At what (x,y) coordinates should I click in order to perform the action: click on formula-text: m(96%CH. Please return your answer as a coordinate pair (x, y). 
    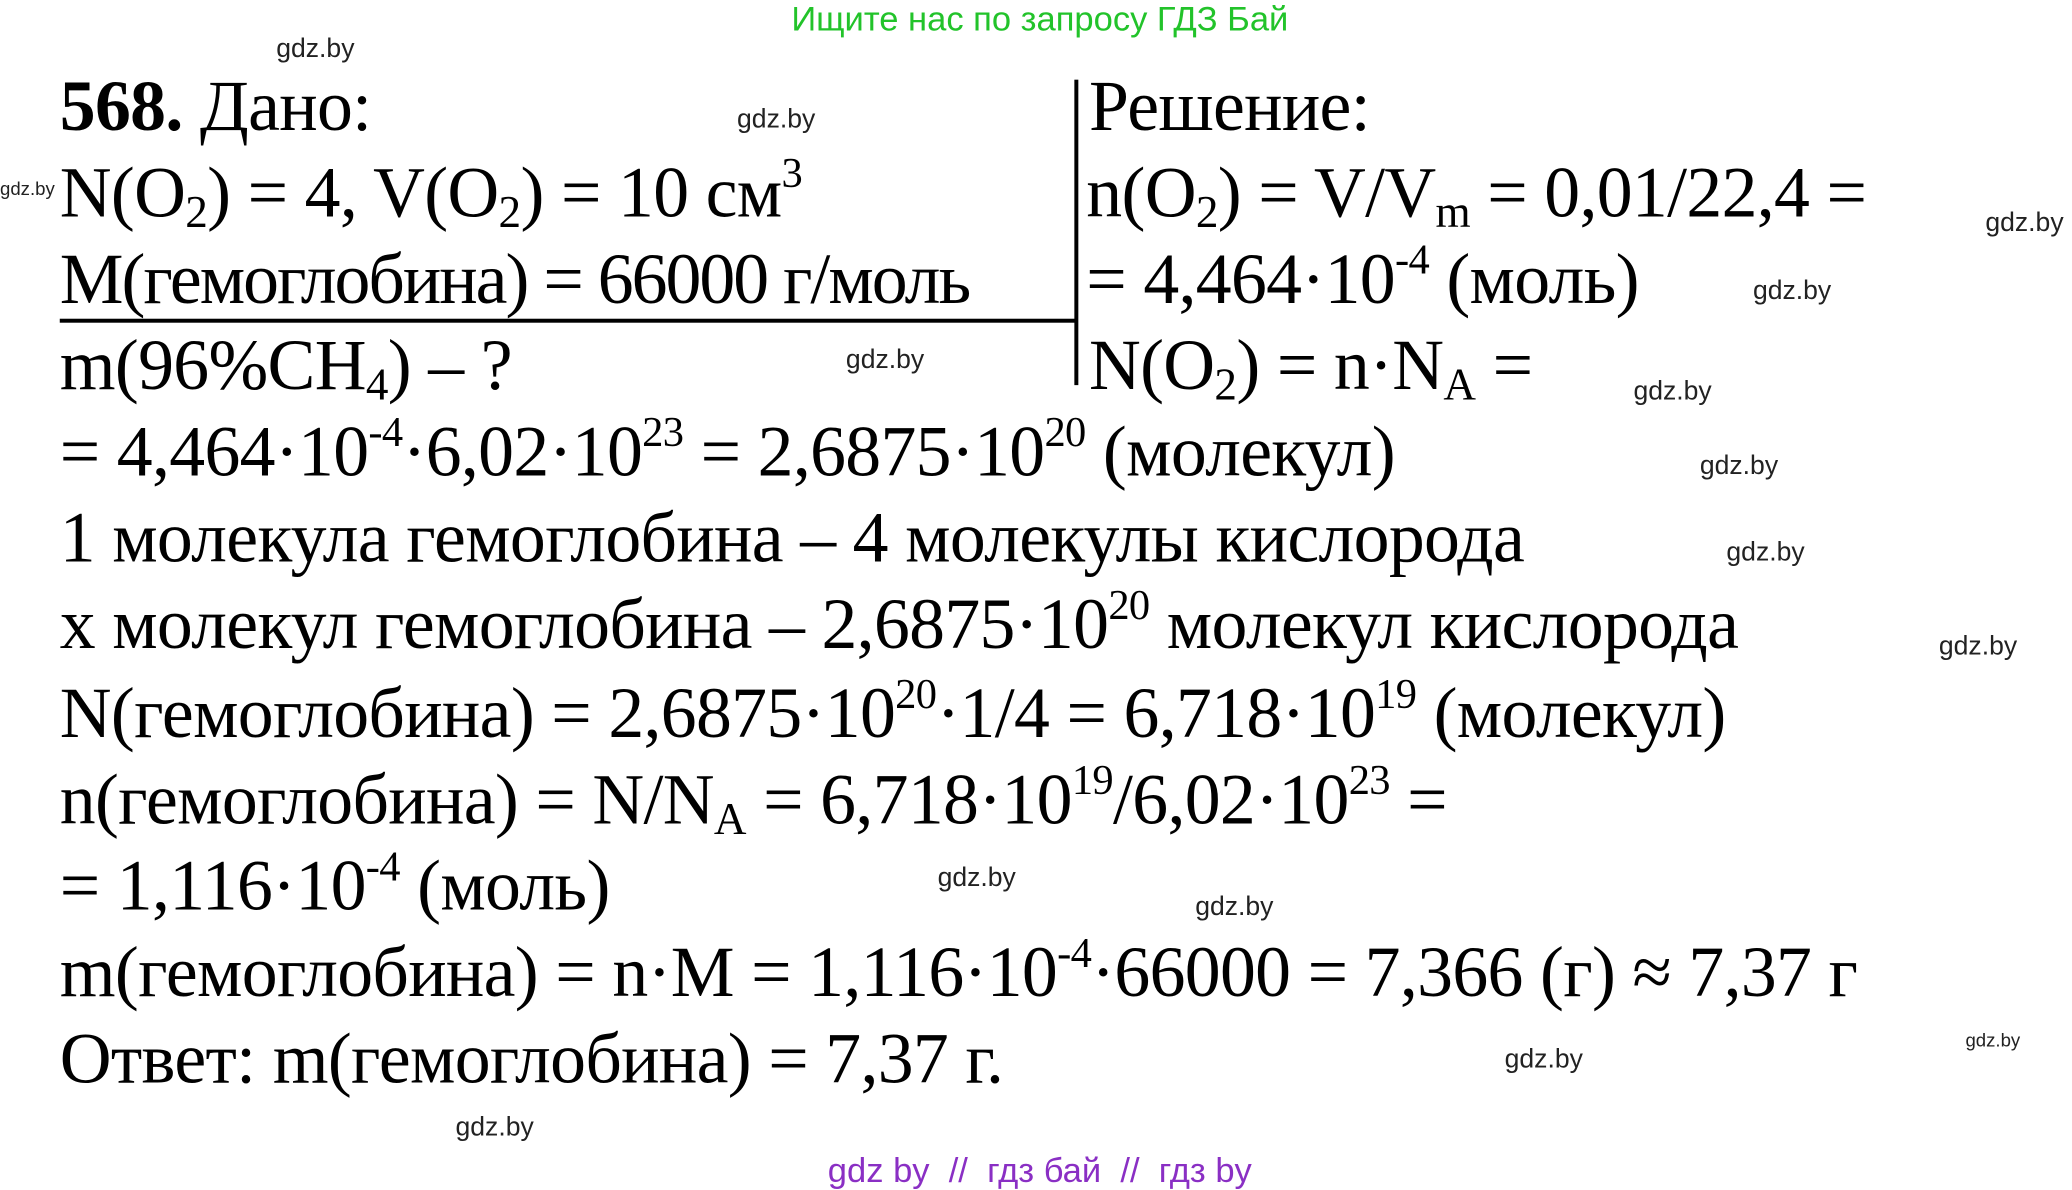
    Looking at the image, I should click on (213, 365).